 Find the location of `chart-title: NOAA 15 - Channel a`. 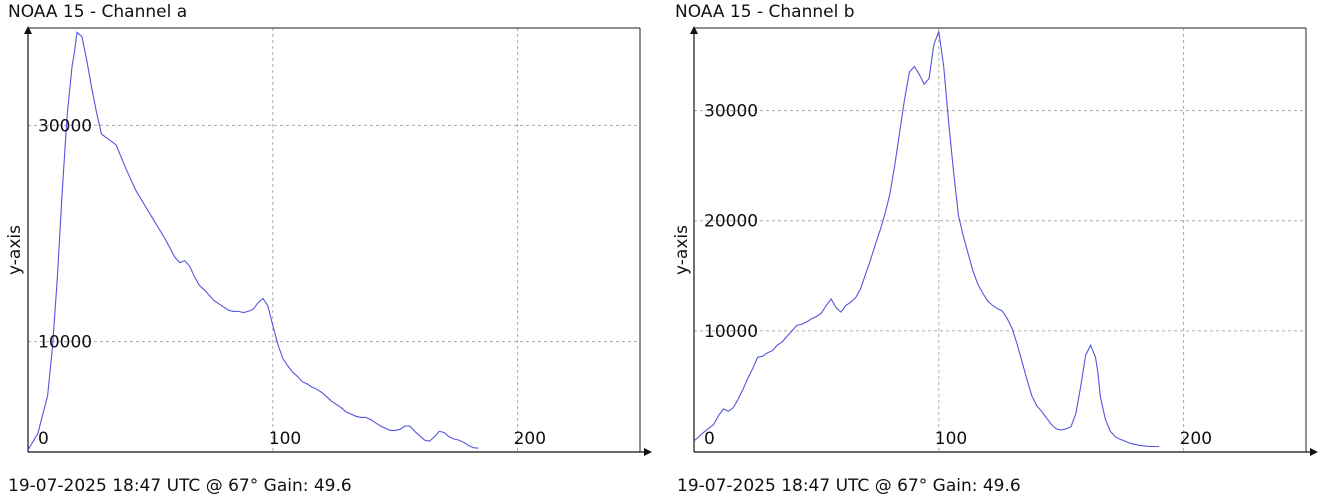

chart-title: NOAA 15 - Channel a is located at coordinates (98, 12).